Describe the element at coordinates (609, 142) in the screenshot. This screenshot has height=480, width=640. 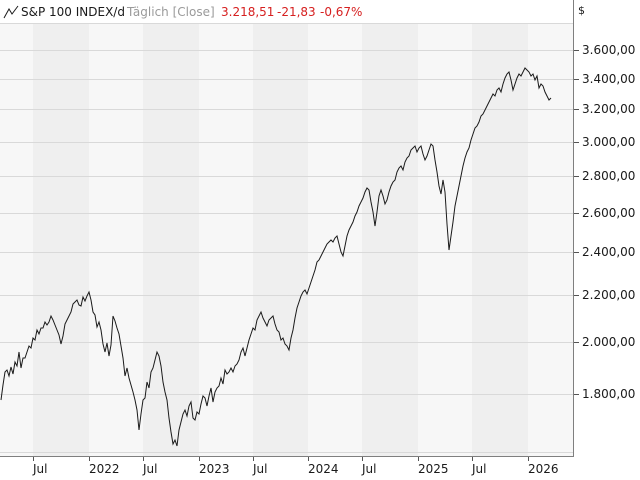
I see `y-tick-label: 3.000,00` at that location.